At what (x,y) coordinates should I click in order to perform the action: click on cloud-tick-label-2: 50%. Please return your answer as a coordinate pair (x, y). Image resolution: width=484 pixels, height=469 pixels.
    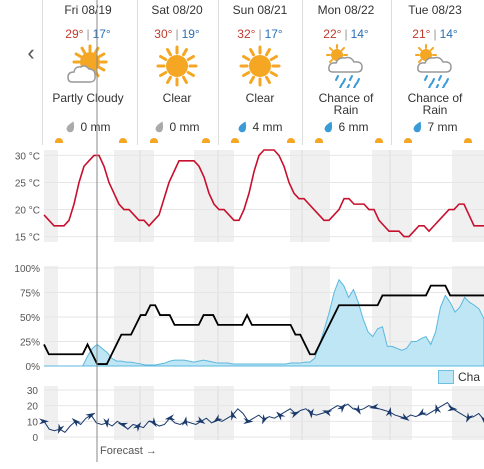
    Looking at the image, I should click on (30, 318).